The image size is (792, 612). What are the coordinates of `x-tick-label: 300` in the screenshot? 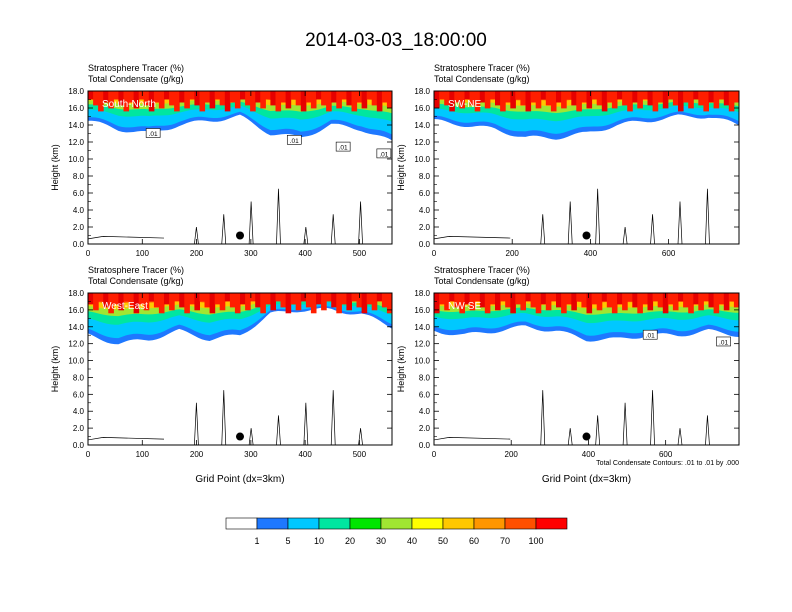 It's located at (251, 253).